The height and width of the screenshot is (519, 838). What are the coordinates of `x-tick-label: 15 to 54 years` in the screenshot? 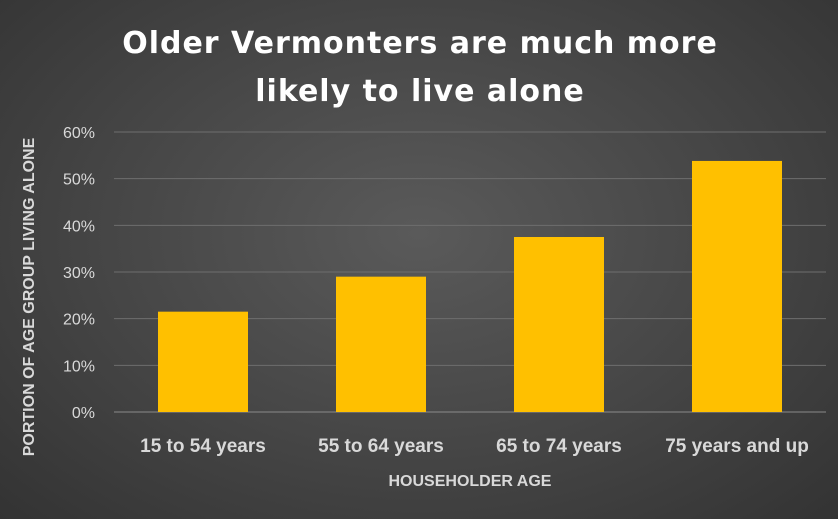 It's located at (203, 446).